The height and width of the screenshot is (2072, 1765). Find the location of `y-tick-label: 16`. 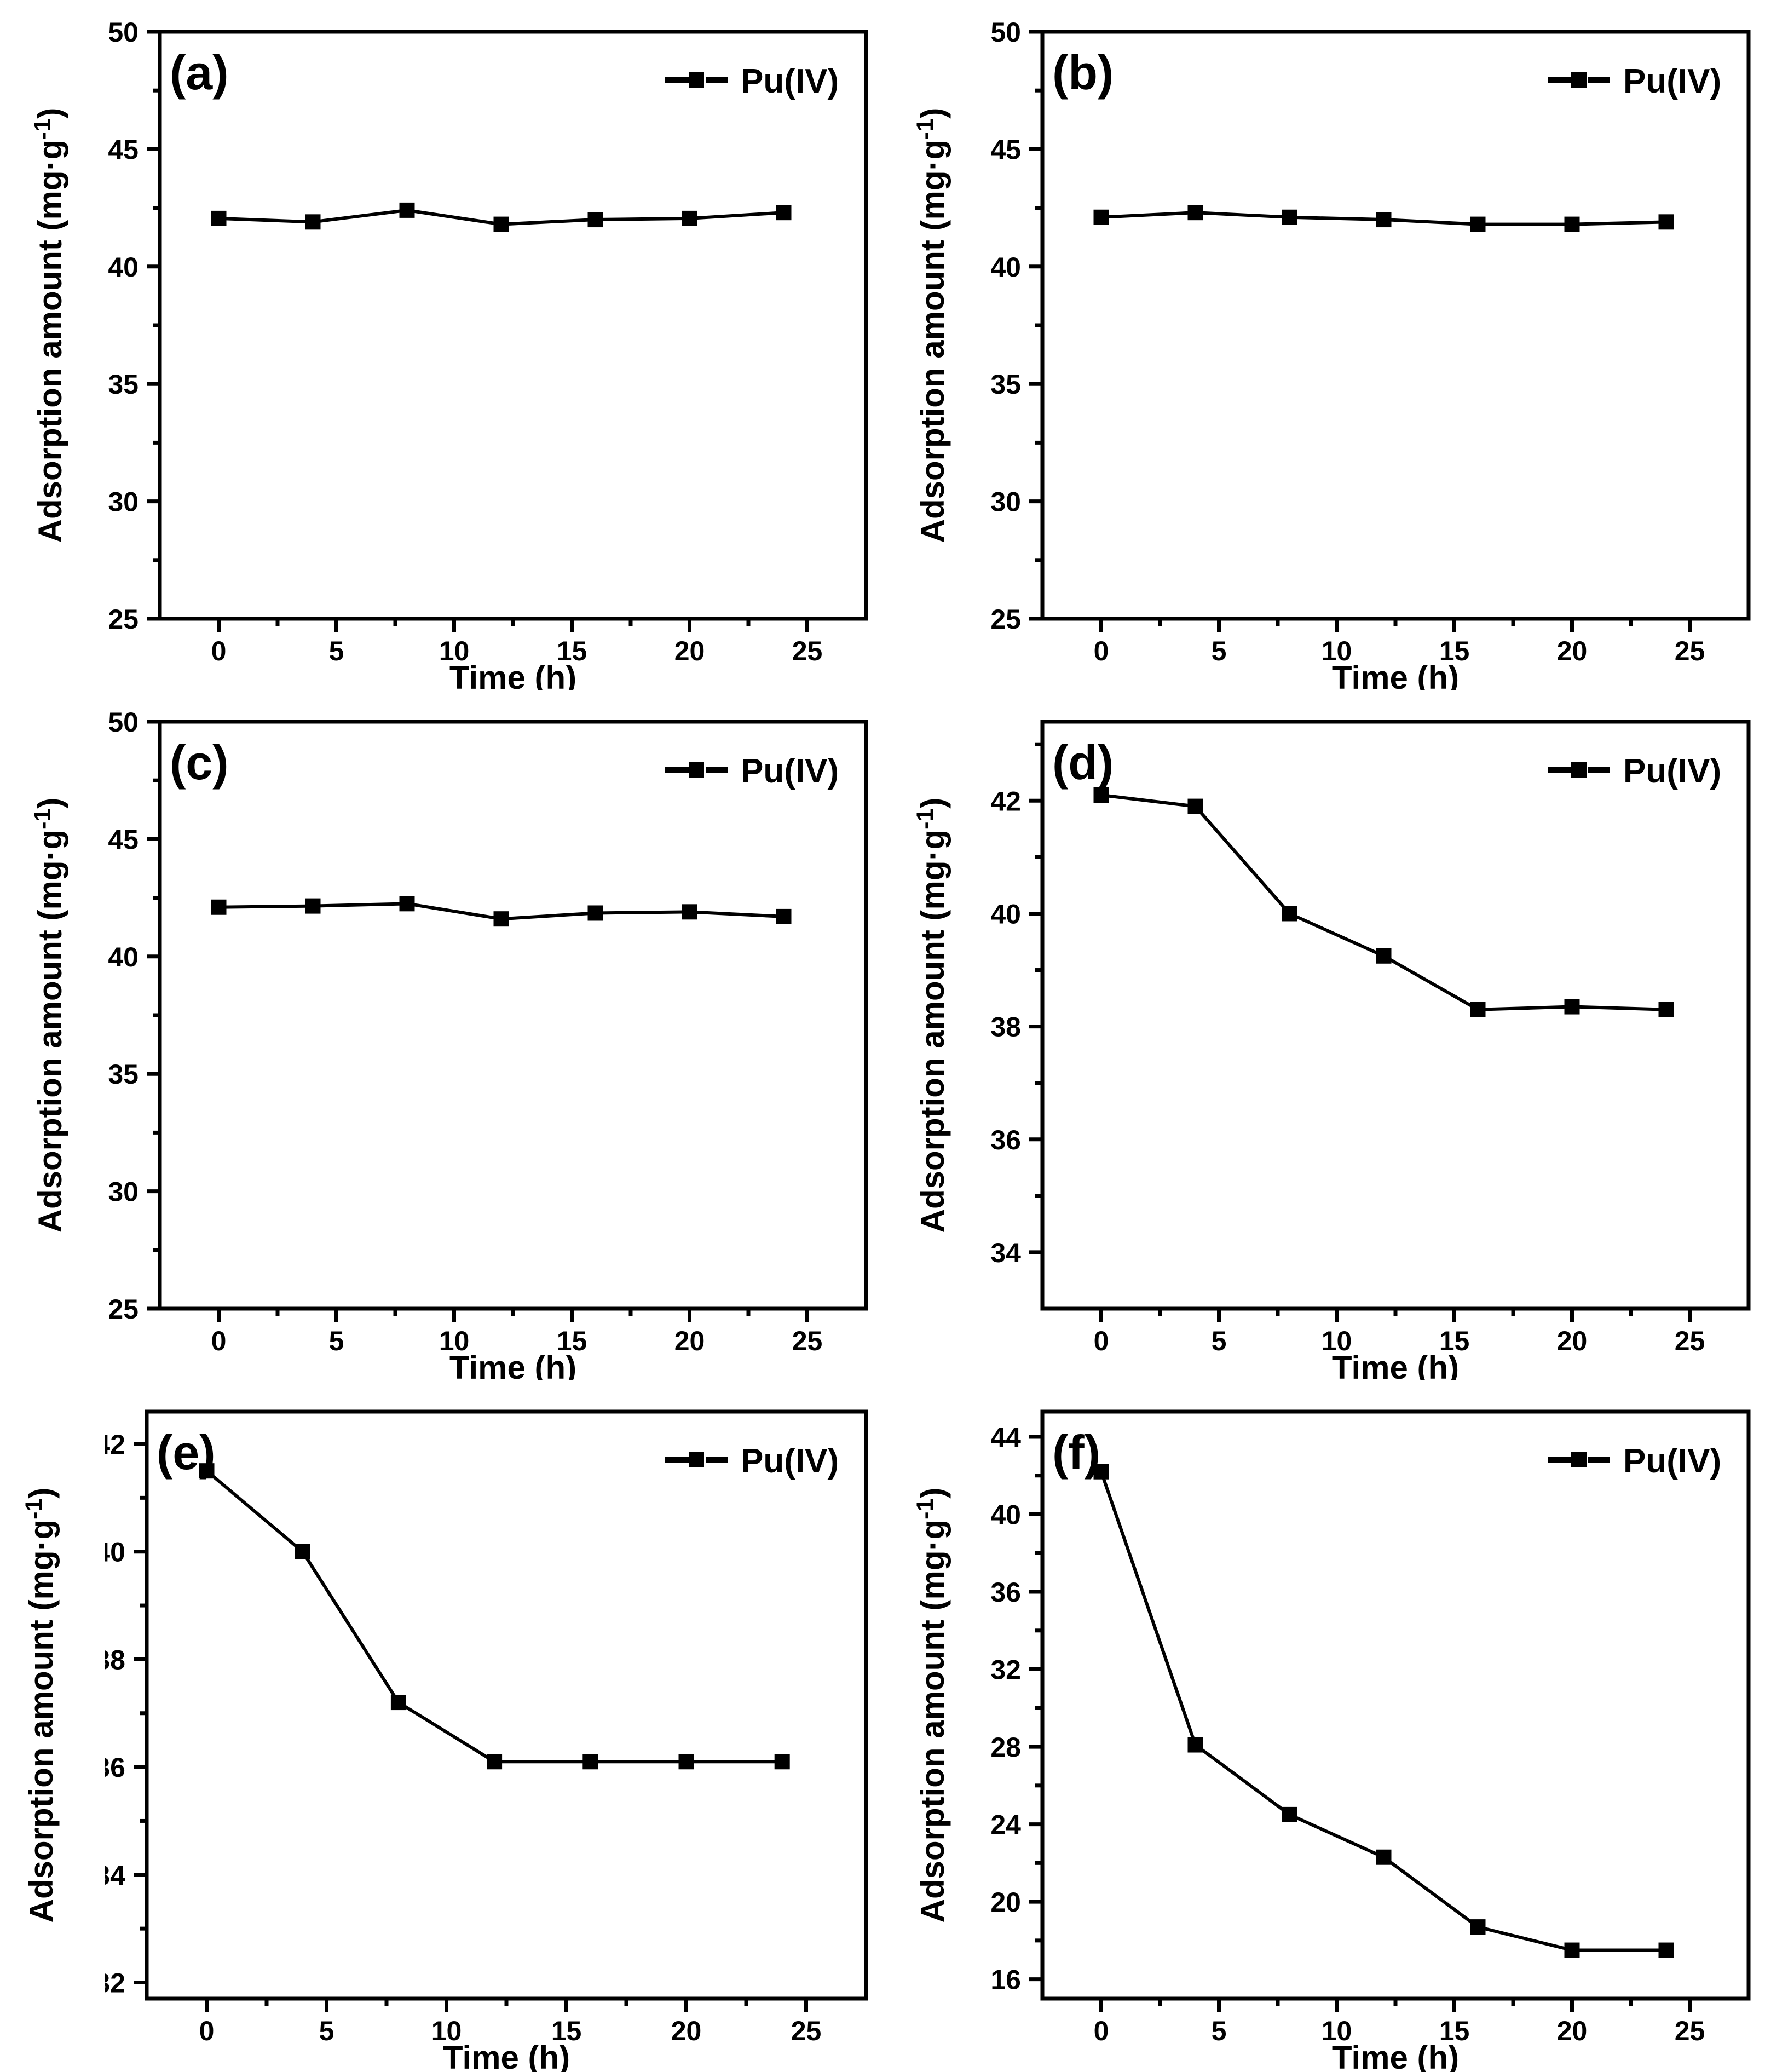

y-tick-label: 16 is located at coordinates (1006, 1980).